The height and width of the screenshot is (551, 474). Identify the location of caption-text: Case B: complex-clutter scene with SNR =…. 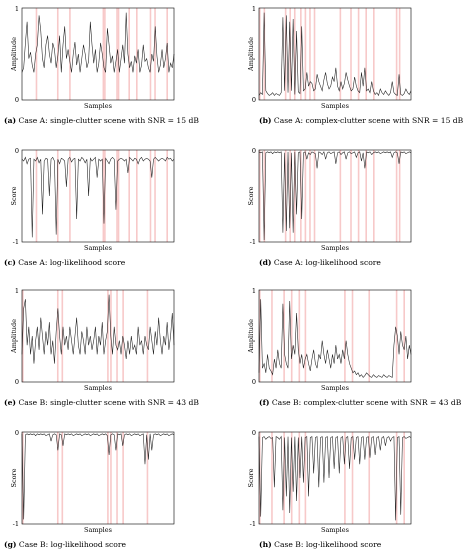
(365, 402).